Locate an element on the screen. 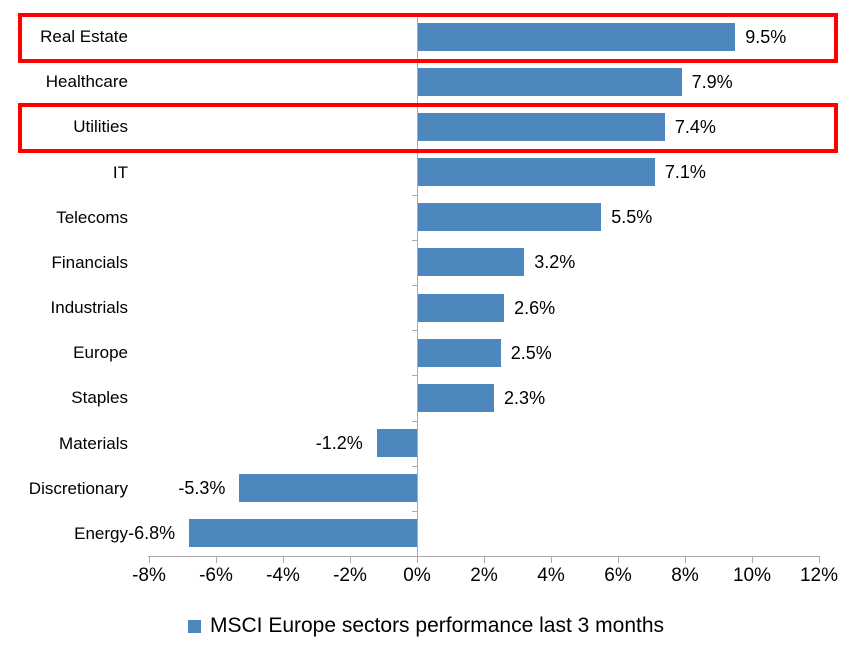 The image size is (852, 651). x-tick-label: -4% is located at coordinates (283, 575).